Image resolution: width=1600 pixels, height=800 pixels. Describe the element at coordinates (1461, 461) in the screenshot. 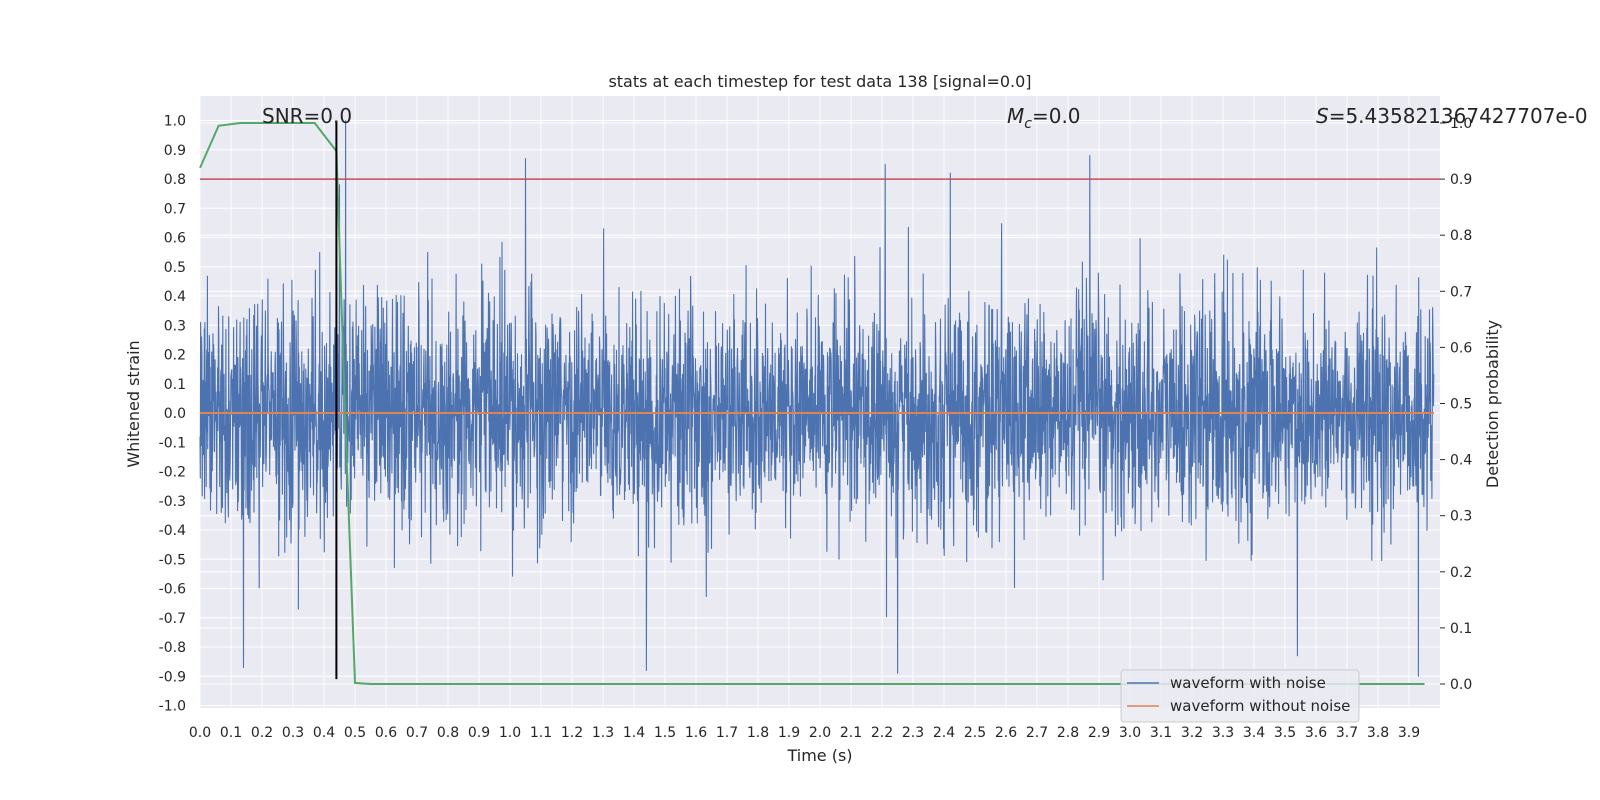

I see `y2-tick-label: 0.4` at that location.